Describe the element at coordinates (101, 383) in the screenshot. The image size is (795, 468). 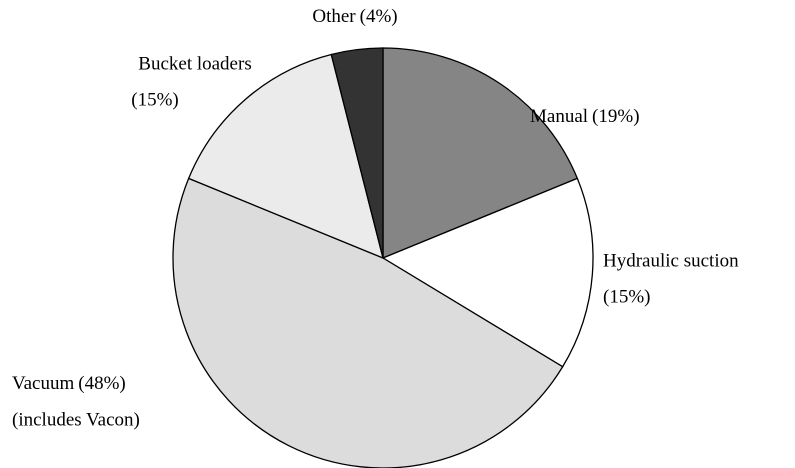
I see `slice-value-label: (48%)` at that location.